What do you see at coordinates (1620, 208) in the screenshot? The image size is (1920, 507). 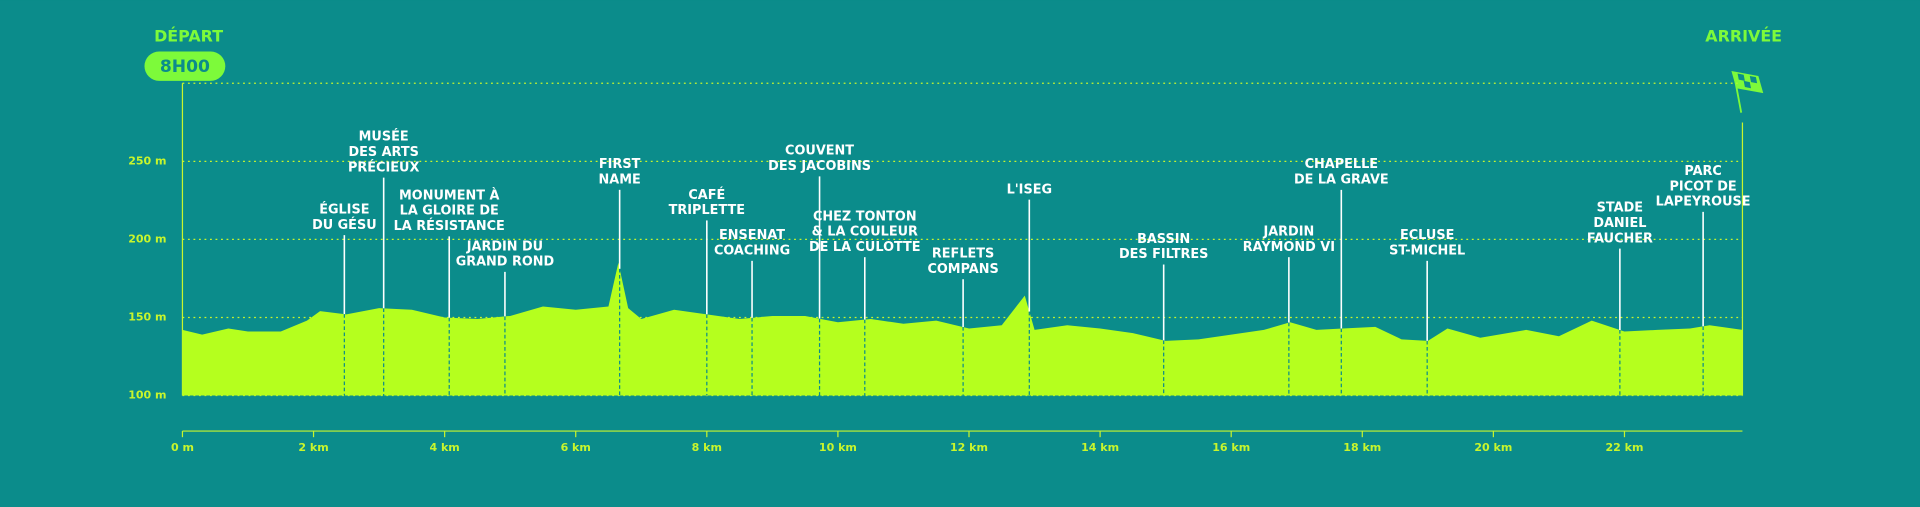 I see `landmark-label: STADE` at bounding box center [1620, 208].